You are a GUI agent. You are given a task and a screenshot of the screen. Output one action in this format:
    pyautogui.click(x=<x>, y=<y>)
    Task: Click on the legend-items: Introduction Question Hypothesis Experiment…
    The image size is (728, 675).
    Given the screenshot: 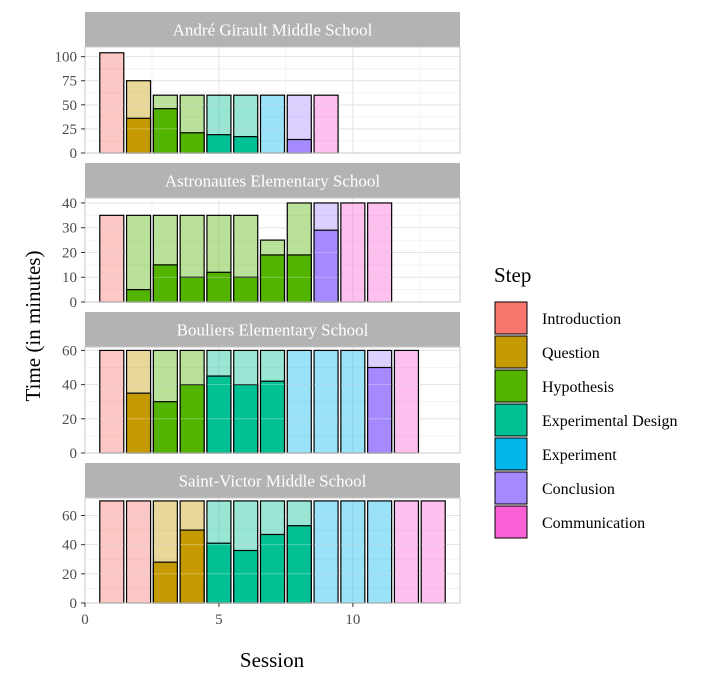 What is the action you would take?
    pyautogui.click(x=586, y=420)
    